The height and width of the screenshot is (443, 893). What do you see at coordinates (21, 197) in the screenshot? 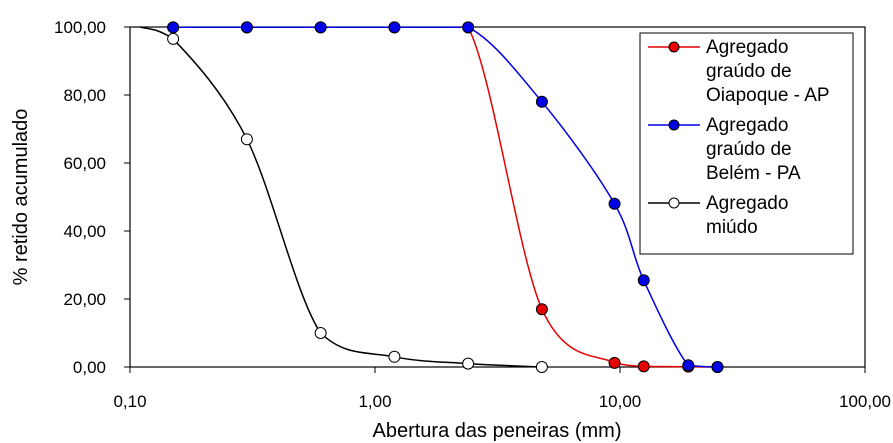
I see `y-axis-title: % retido acumulado` at bounding box center [21, 197].